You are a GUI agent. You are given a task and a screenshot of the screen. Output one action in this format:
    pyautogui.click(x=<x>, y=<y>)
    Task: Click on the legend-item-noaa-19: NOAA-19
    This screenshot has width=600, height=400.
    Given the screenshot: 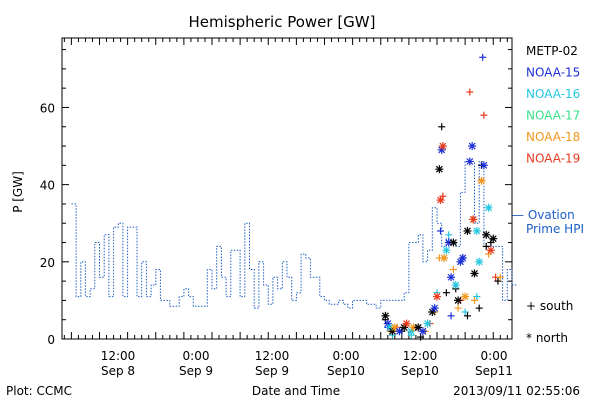 What is the action you would take?
    pyautogui.click(x=553, y=159)
    